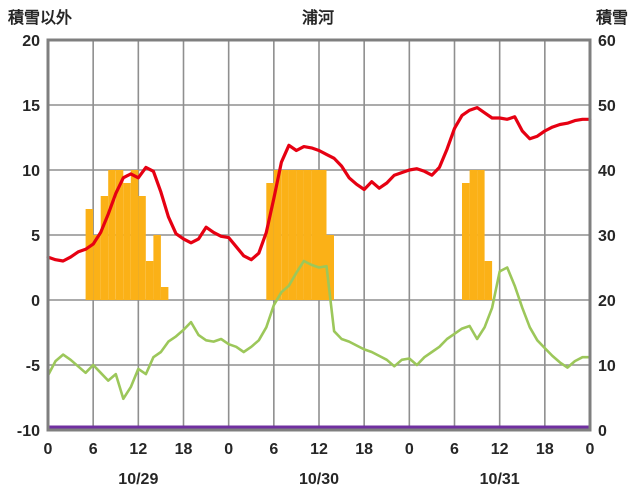 The height and width of the screenshot is (501, 636). Describe the element at coordinates (500, 479) in the screenshot. I see `date-label: 10/31` at that location.